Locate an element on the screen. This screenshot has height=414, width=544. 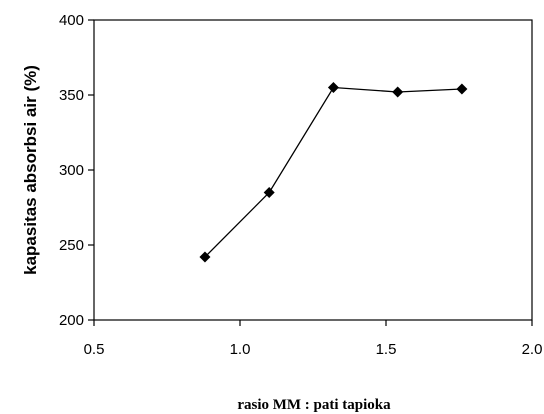
y-tick-label: 200 is located at coordinates (71, 320).